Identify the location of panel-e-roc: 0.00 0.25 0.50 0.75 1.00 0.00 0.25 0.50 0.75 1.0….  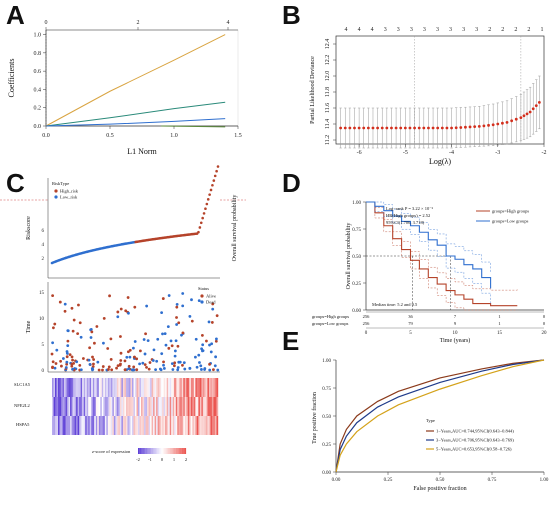
(430, 425).